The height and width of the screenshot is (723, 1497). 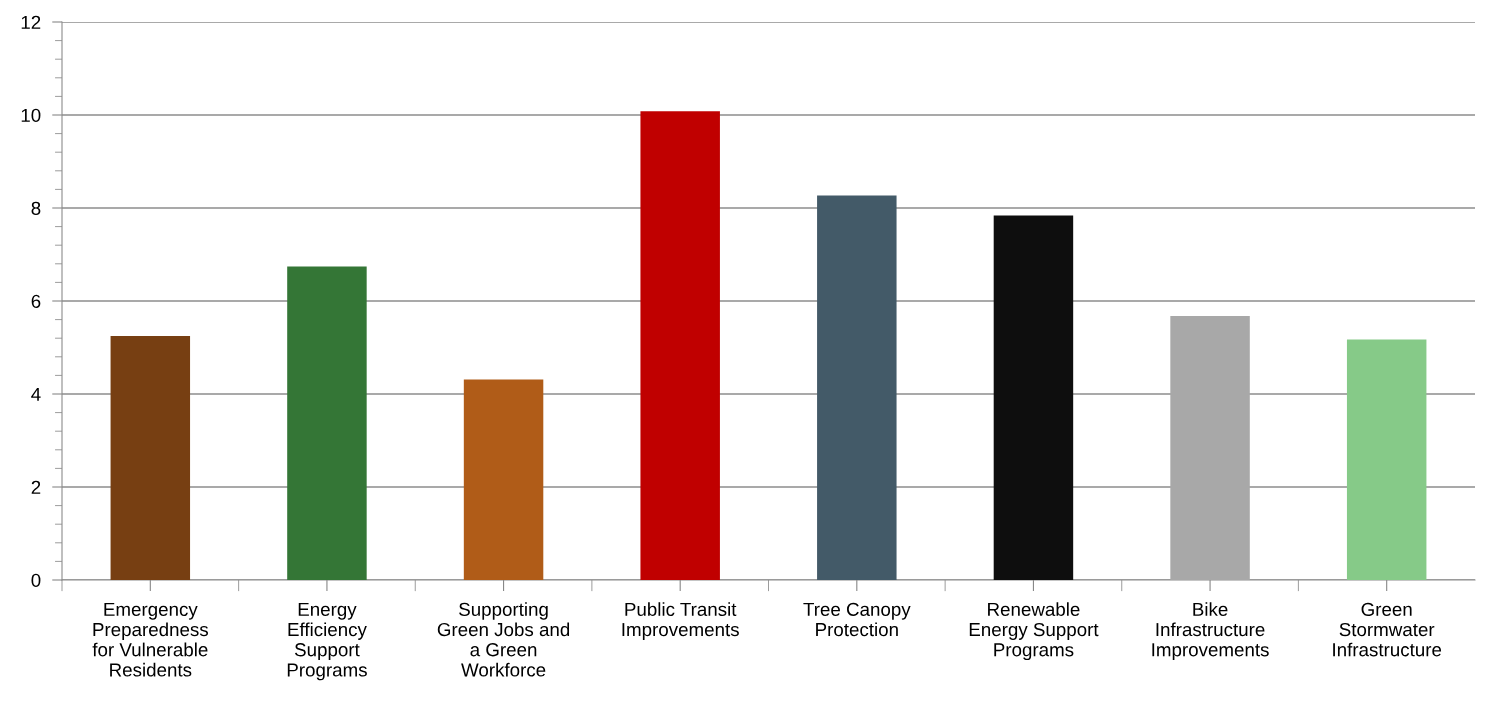 What do you see at coordinates (150, 639) in the screenshot?
I see `x-tick-label: Emergency Preparedness for Vulnerable Residents` at bounding box center [150, 639].